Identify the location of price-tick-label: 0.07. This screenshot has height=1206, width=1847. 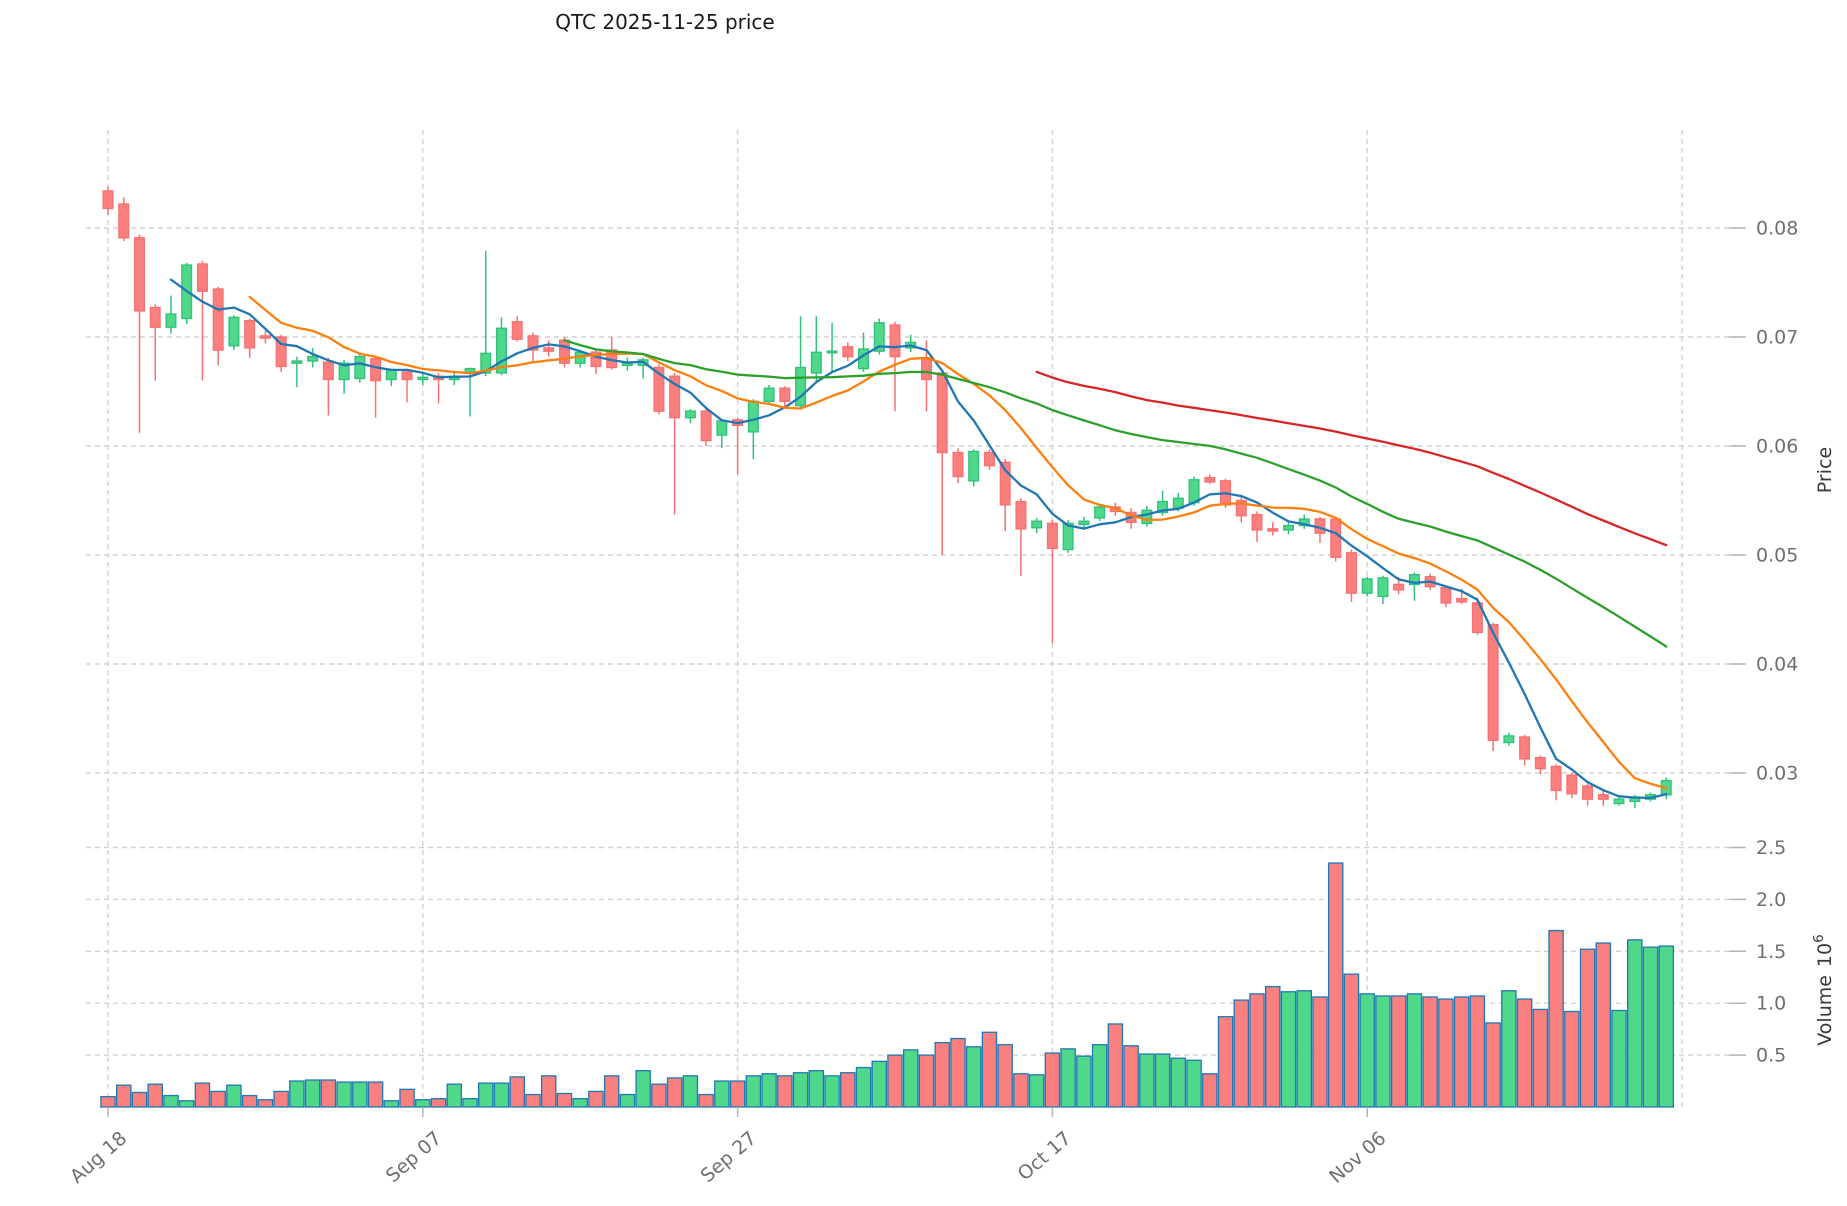
(1777, 338).